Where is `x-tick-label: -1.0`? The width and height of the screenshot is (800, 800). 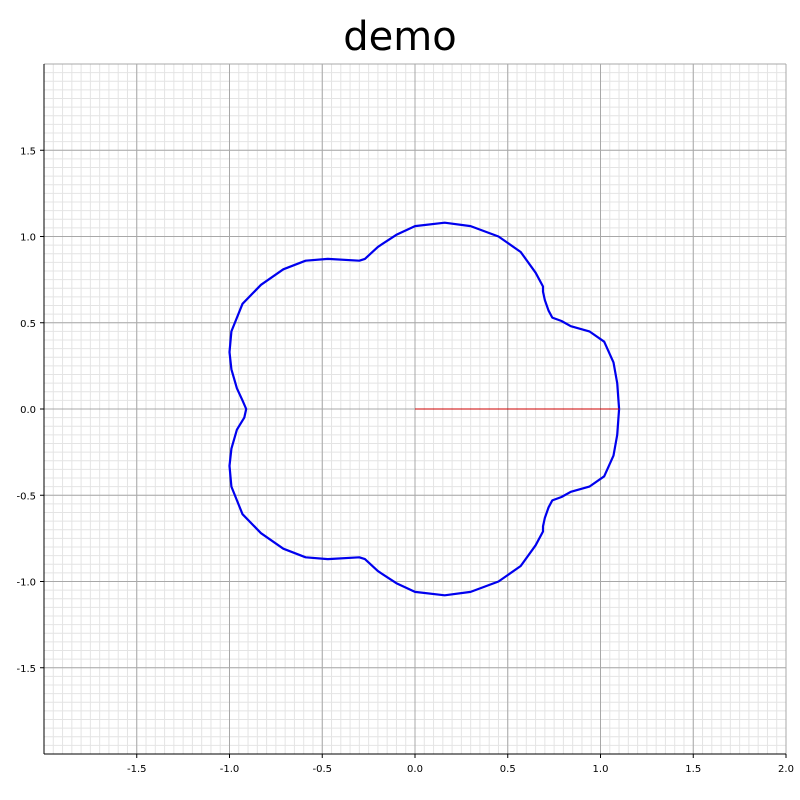
x-tick-label: -1.0 is located at coordinates (230, 769).